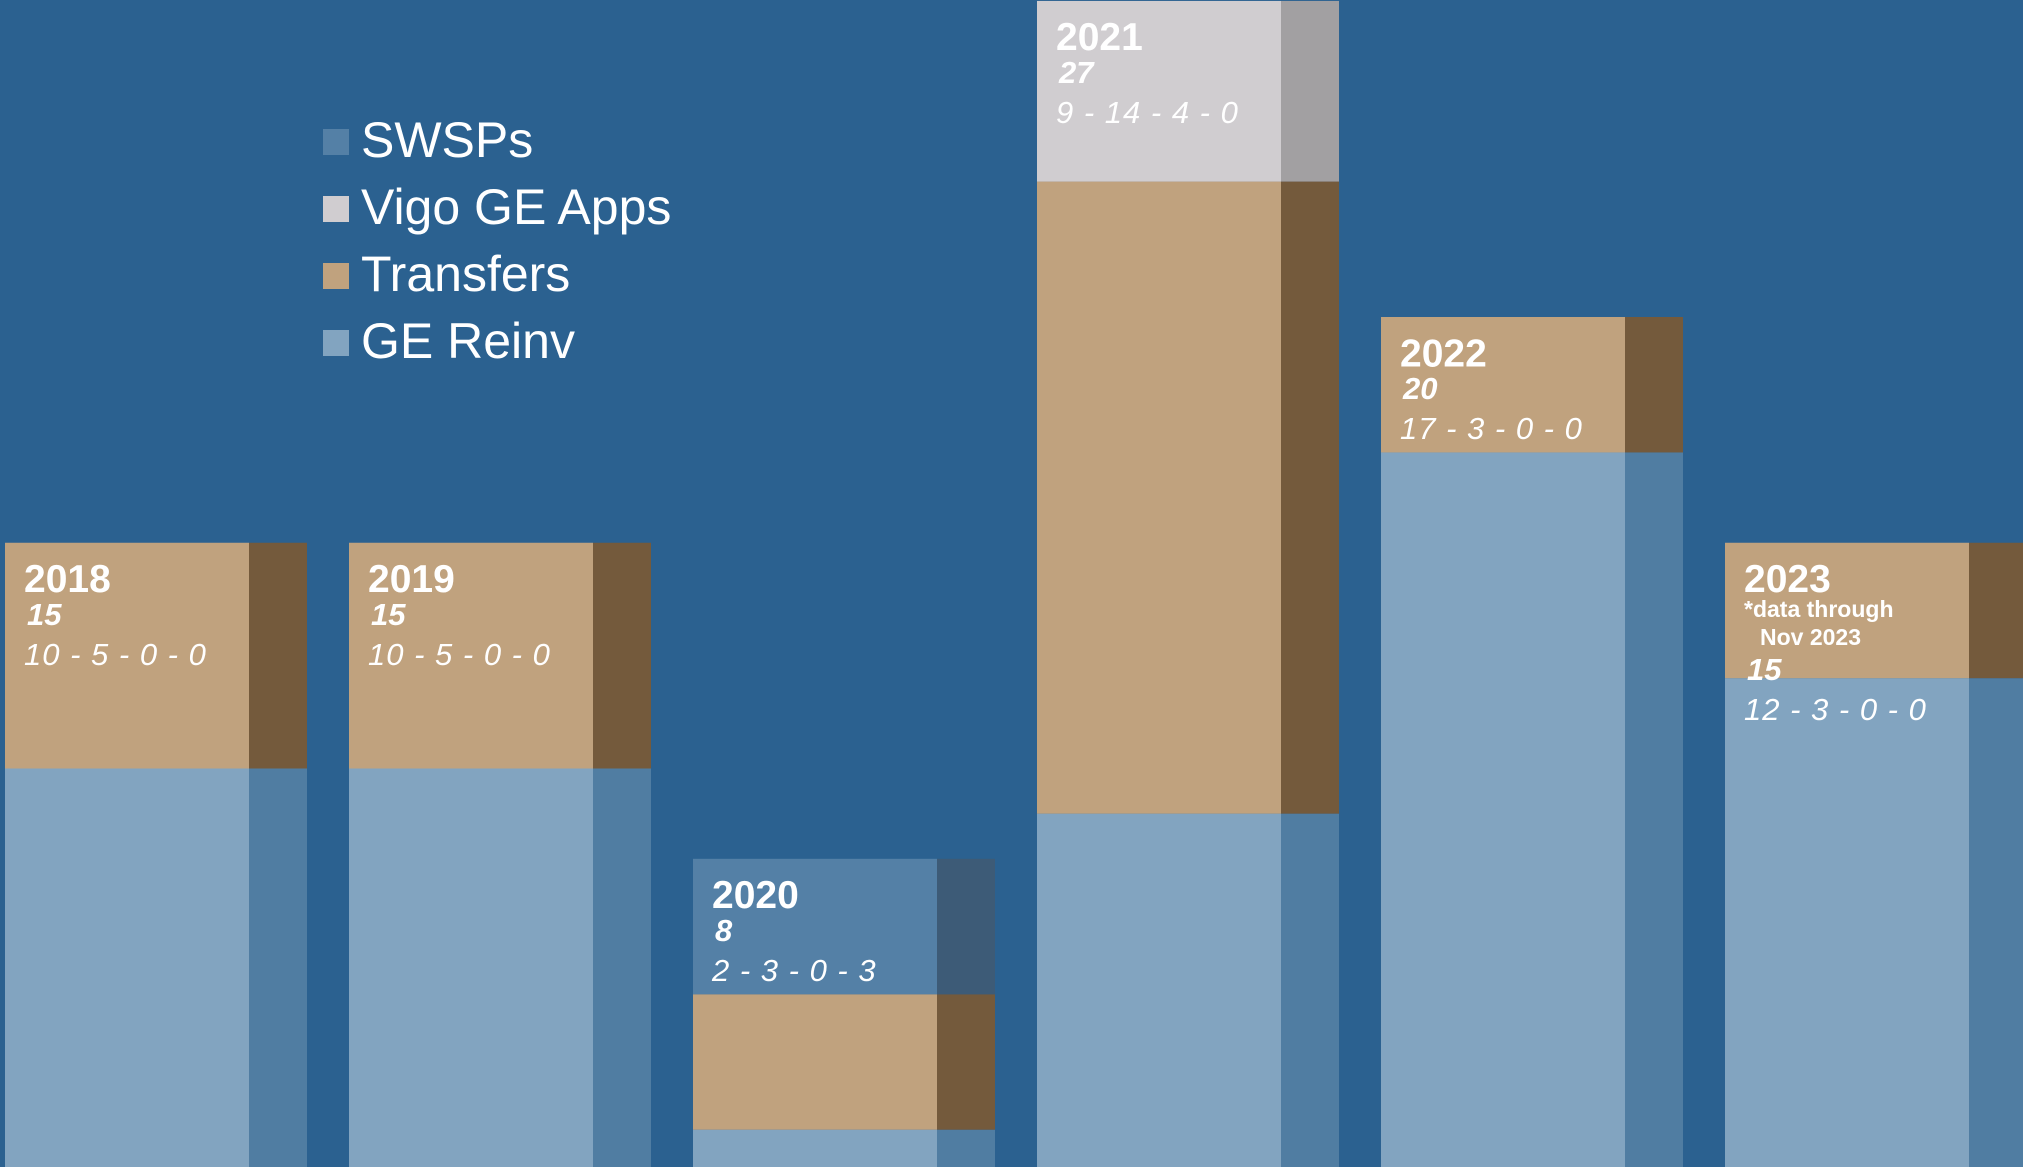  Describe the element at coordinates (1147, 112) in the screenshot. I see `breakdown-label: 9 - 14 - 4 - 0` at that location.